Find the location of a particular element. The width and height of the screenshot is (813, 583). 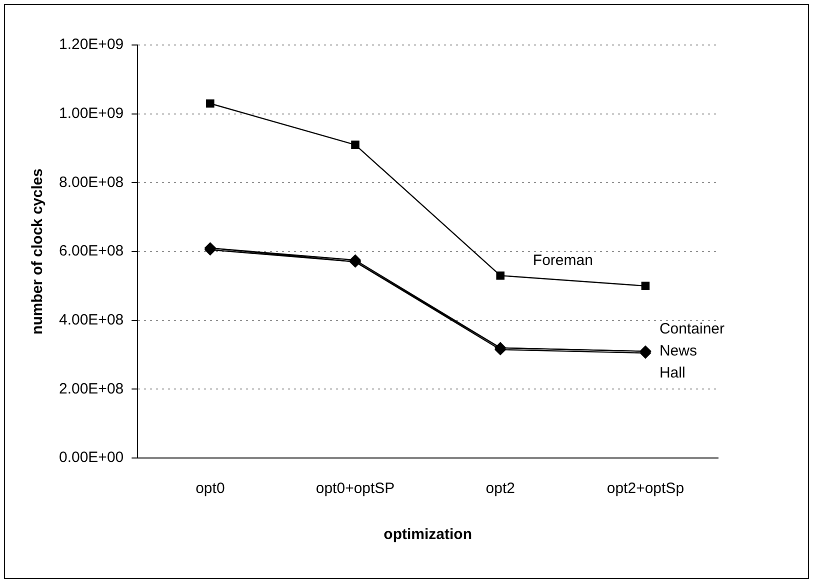

x-tick-label: opt2+optSp is located at coordinates (645, 489).